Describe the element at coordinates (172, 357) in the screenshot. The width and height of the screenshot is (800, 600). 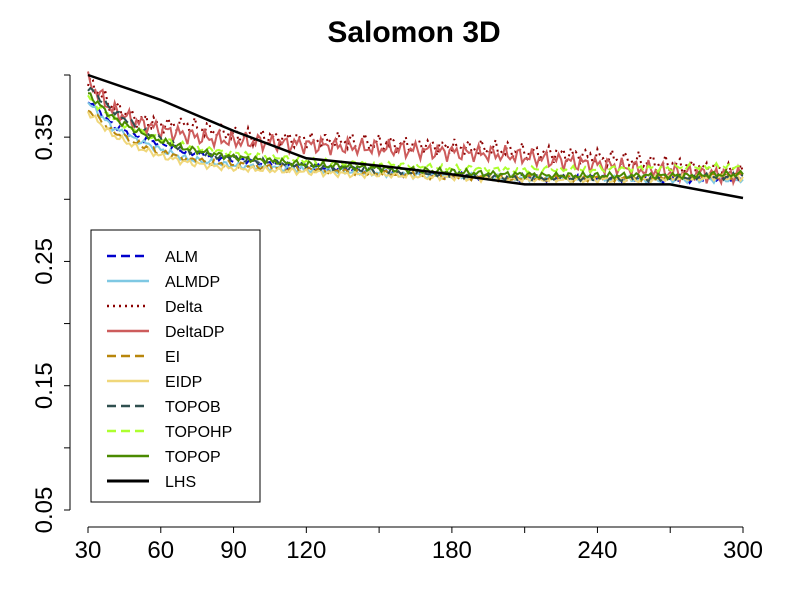
I see `legend-label-ei: EI` at that location.